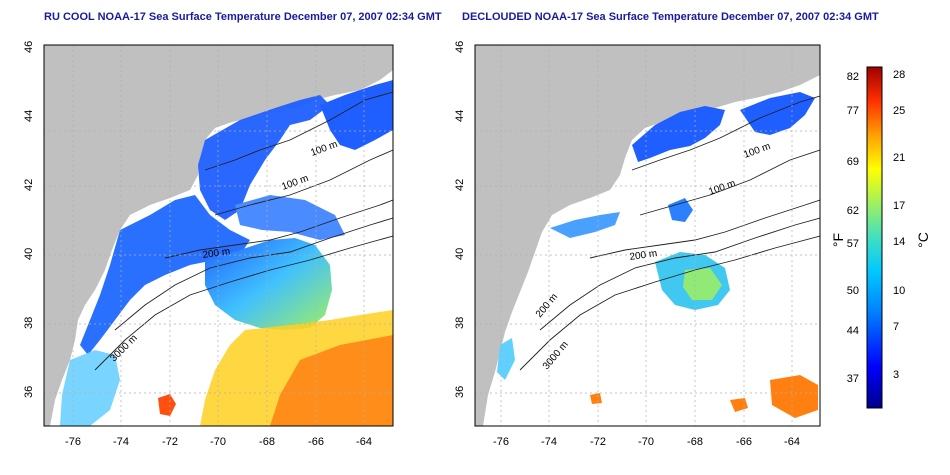  What do you see at coordinates (853, 291) in the screenshot?
I see `svg-text: 50` at bounding box center [853, 291].